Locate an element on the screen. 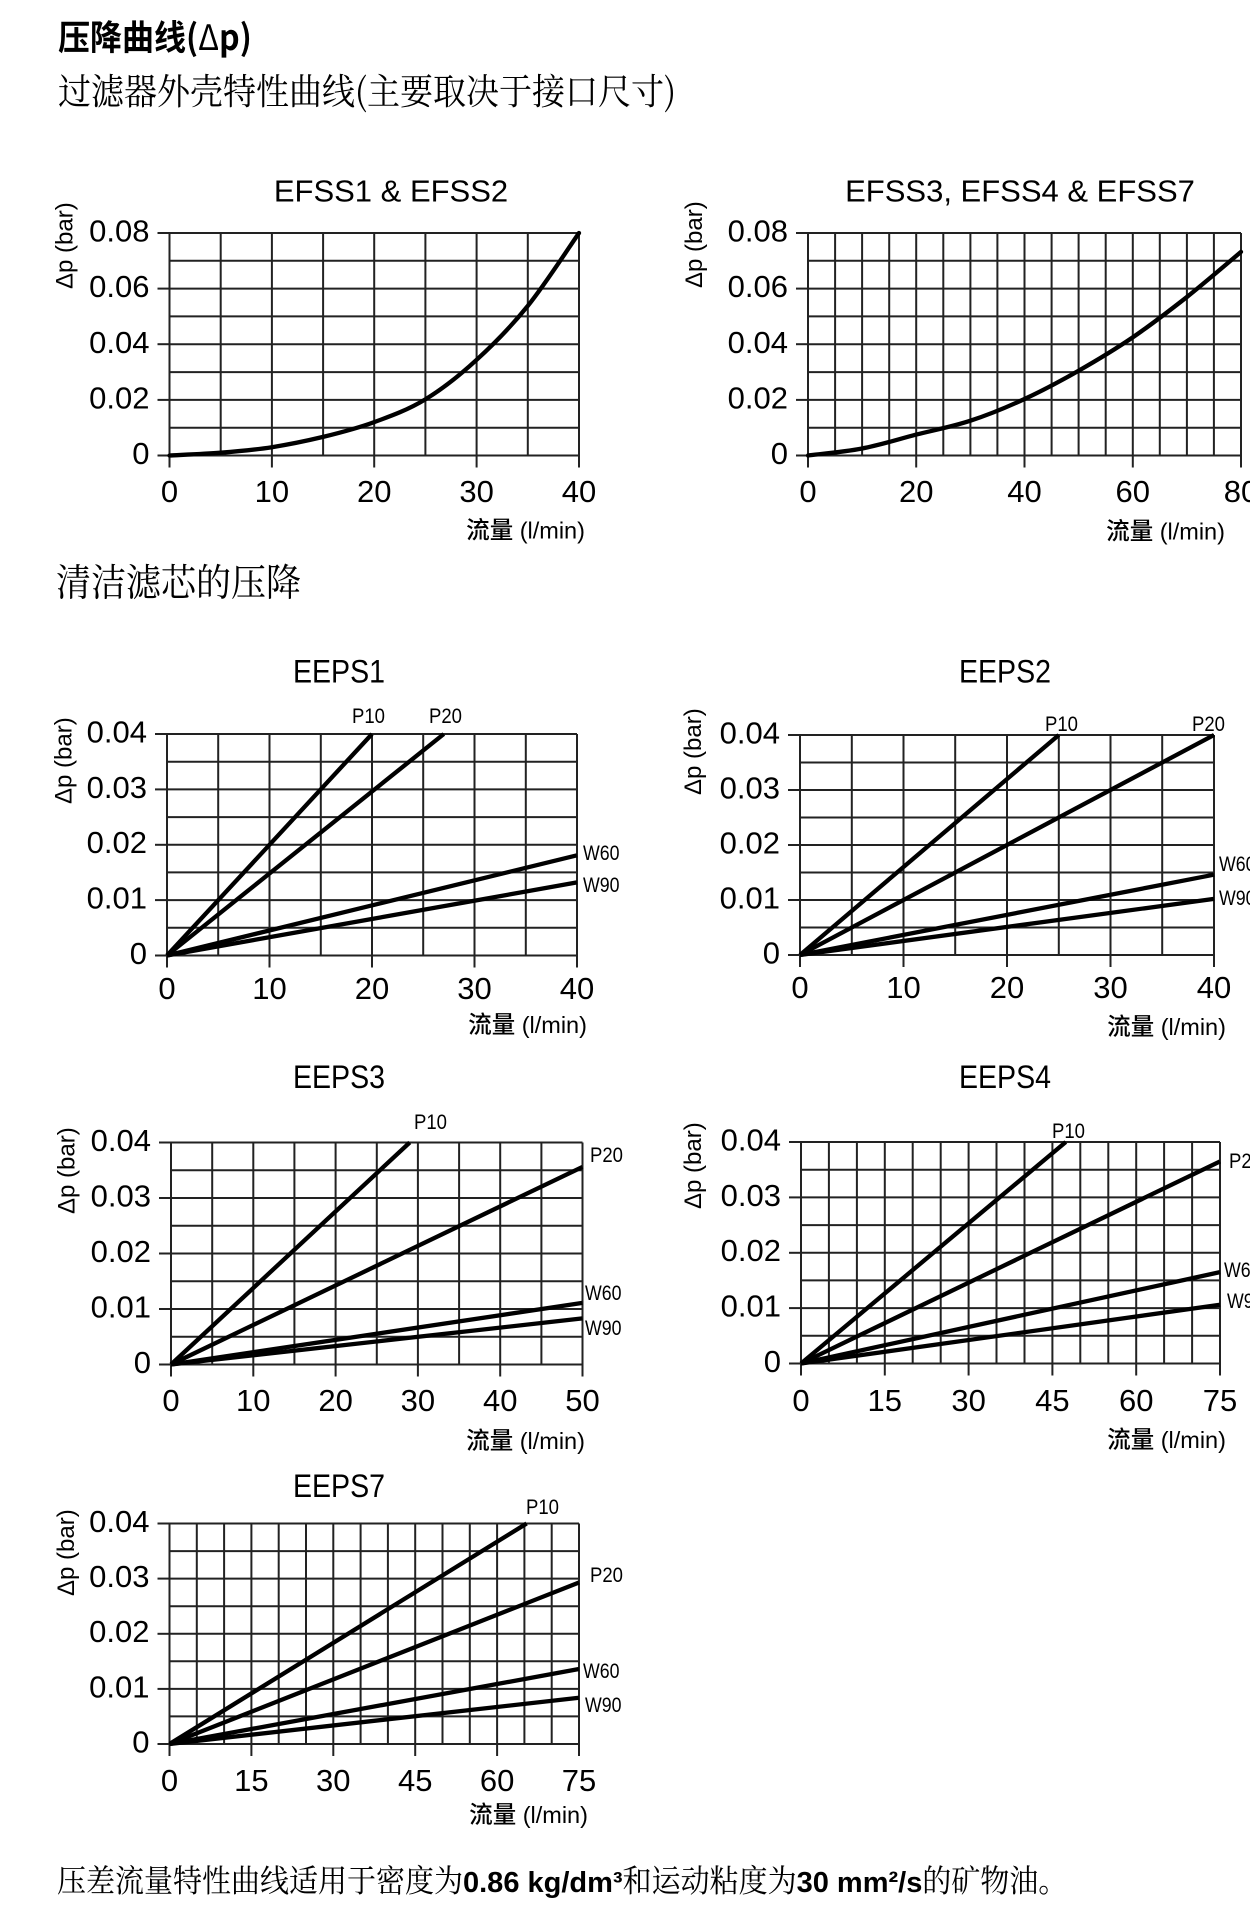  svg-text: EFSS3, EFSS4 & EFSS7 is located at coordinates (1020, 191).